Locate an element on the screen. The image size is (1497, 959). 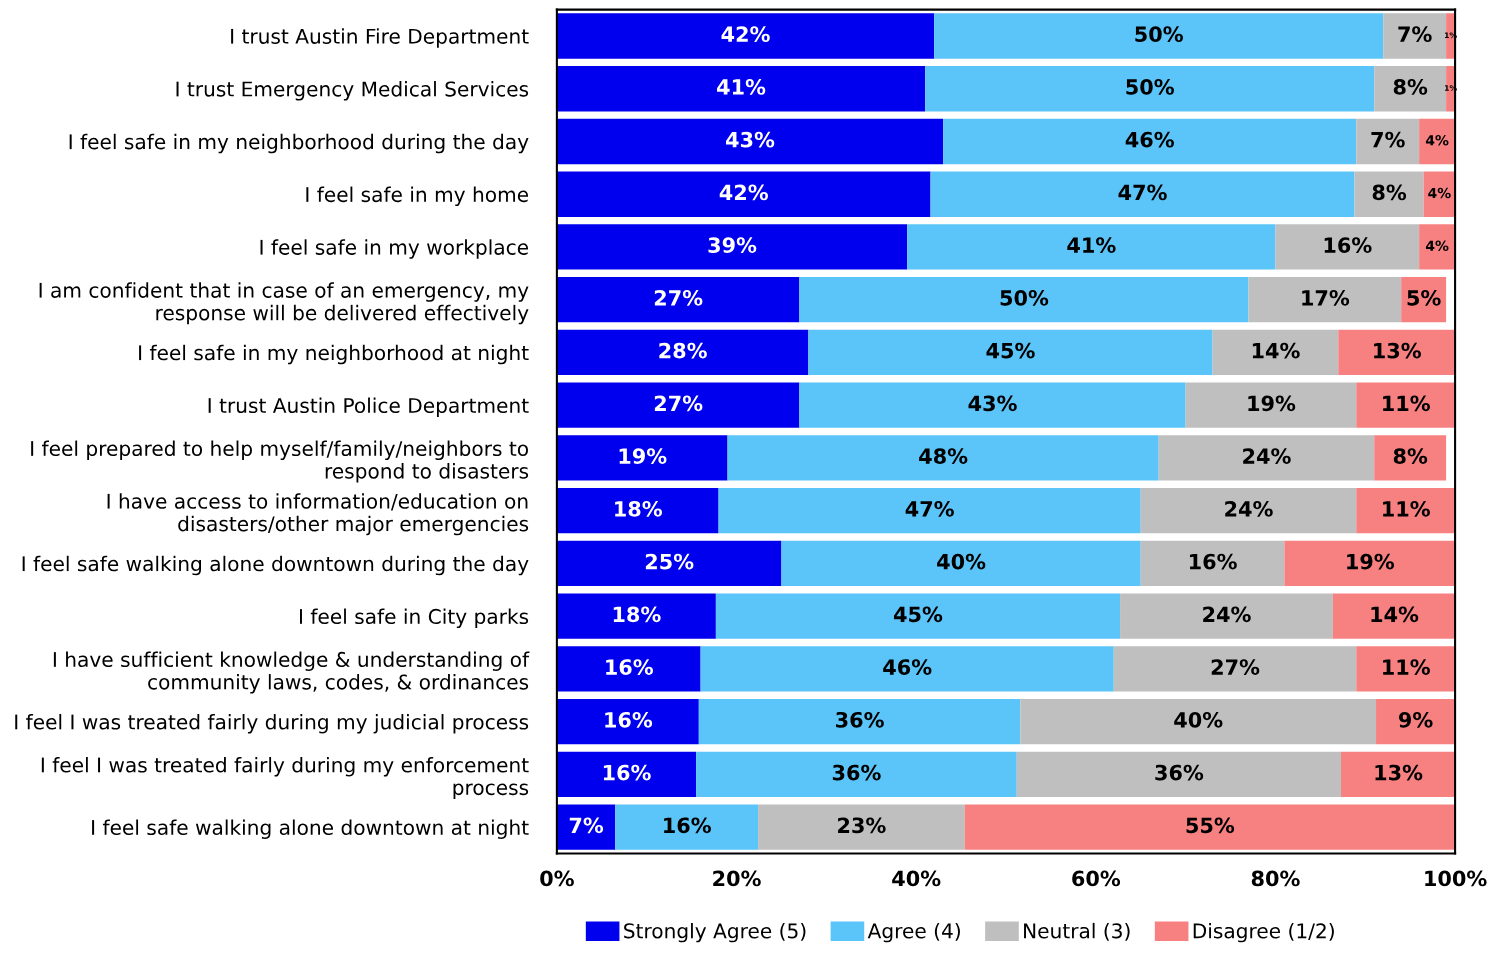
data-label: 48% is located at coordinates (943, 456).